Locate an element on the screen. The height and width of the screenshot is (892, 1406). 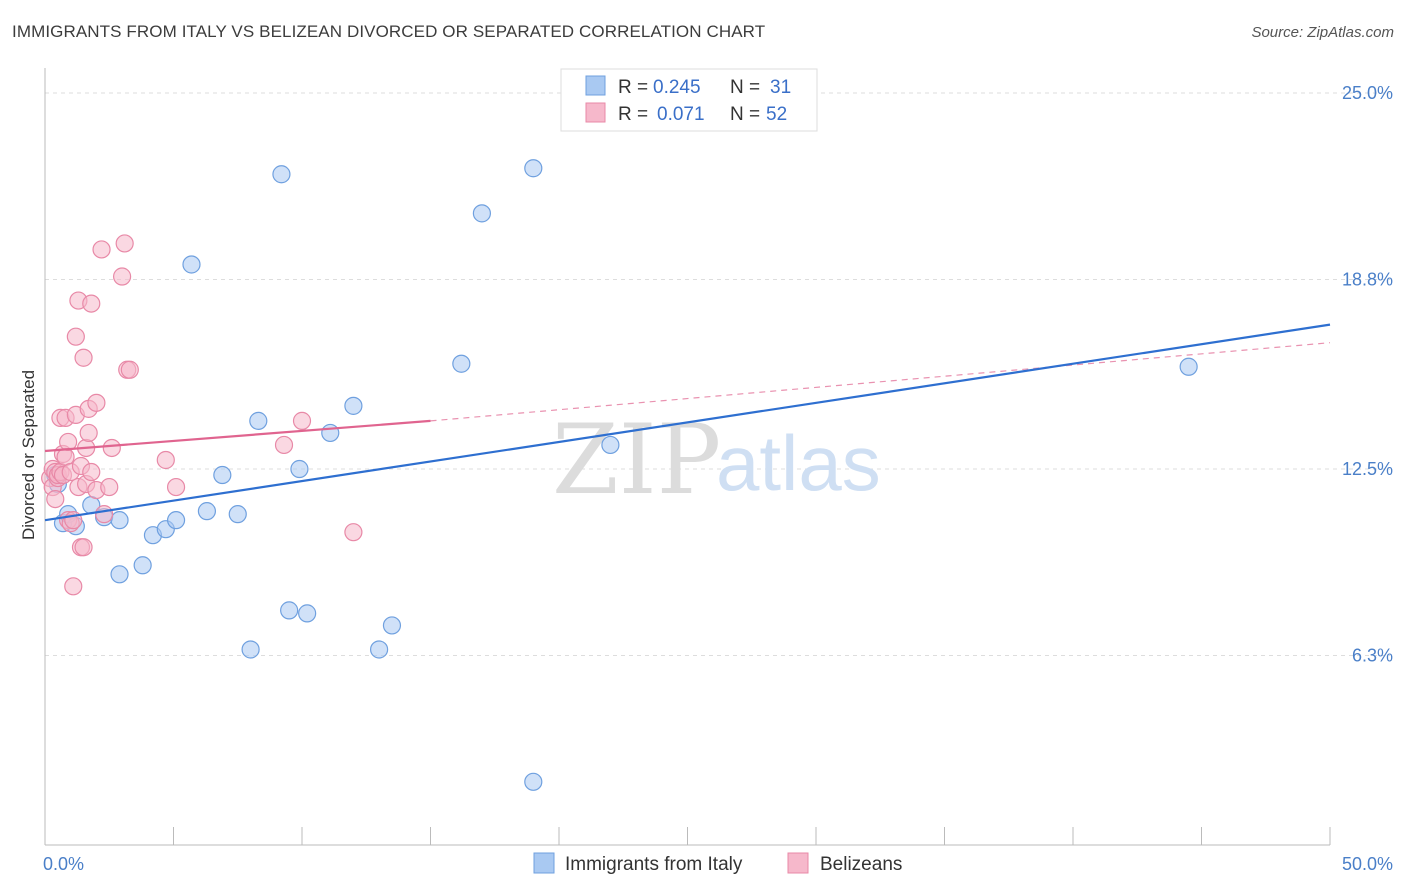
belize-trend-extension is located at coordinates (880, 382).